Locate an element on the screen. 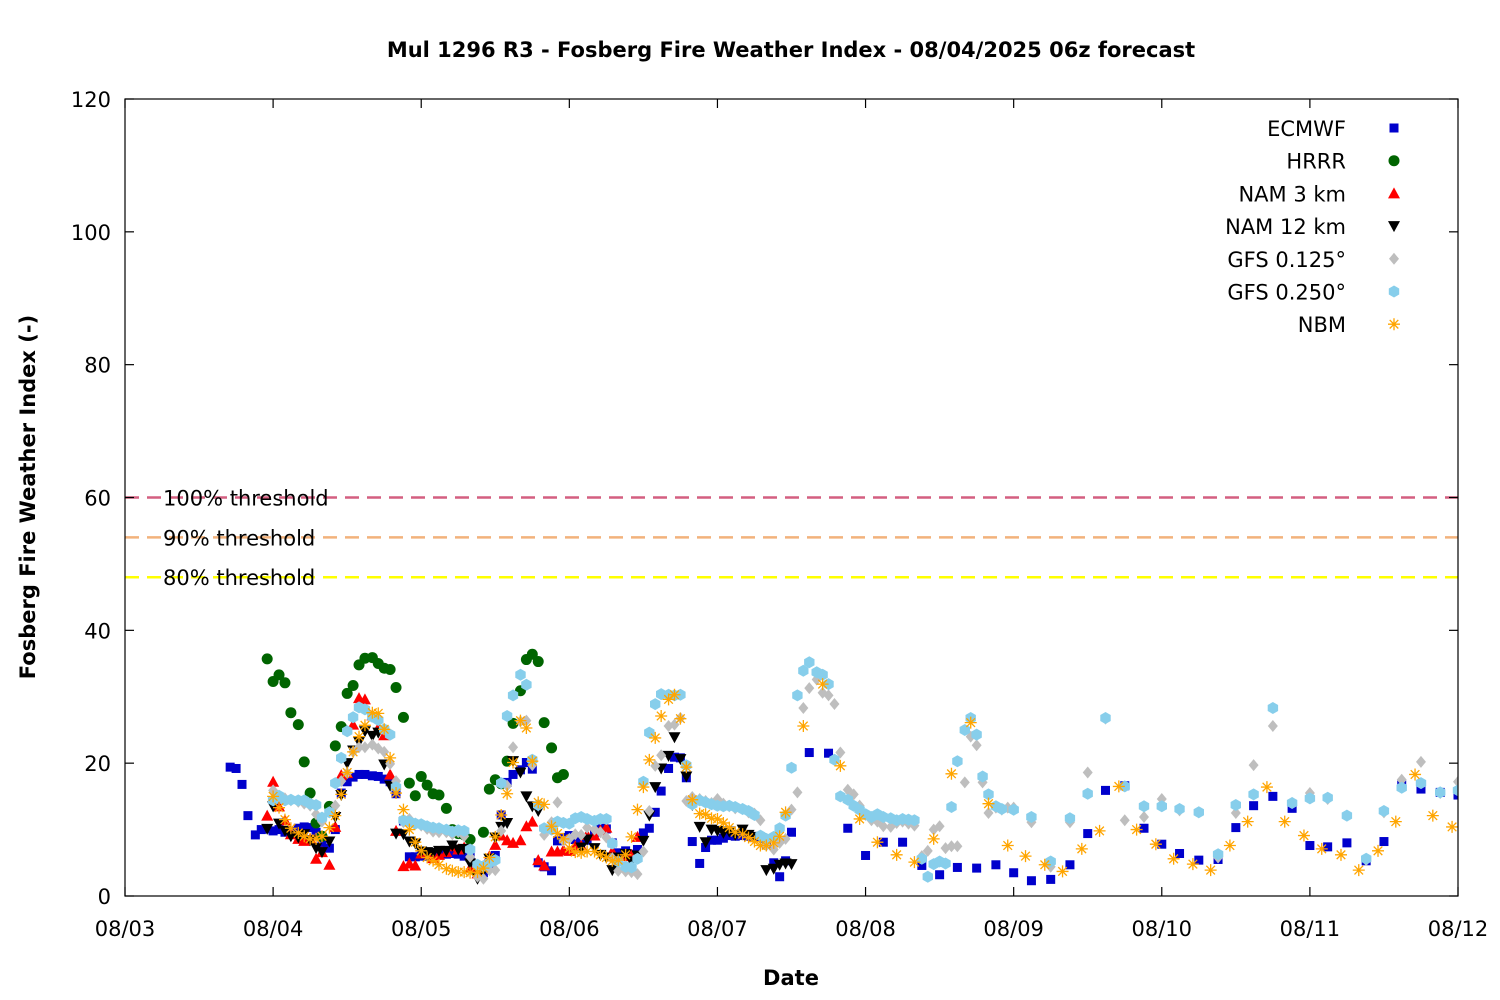 This screenshot has height=1000, width=1500. y-tick-label: 80 is located at coordinates (97, 366).